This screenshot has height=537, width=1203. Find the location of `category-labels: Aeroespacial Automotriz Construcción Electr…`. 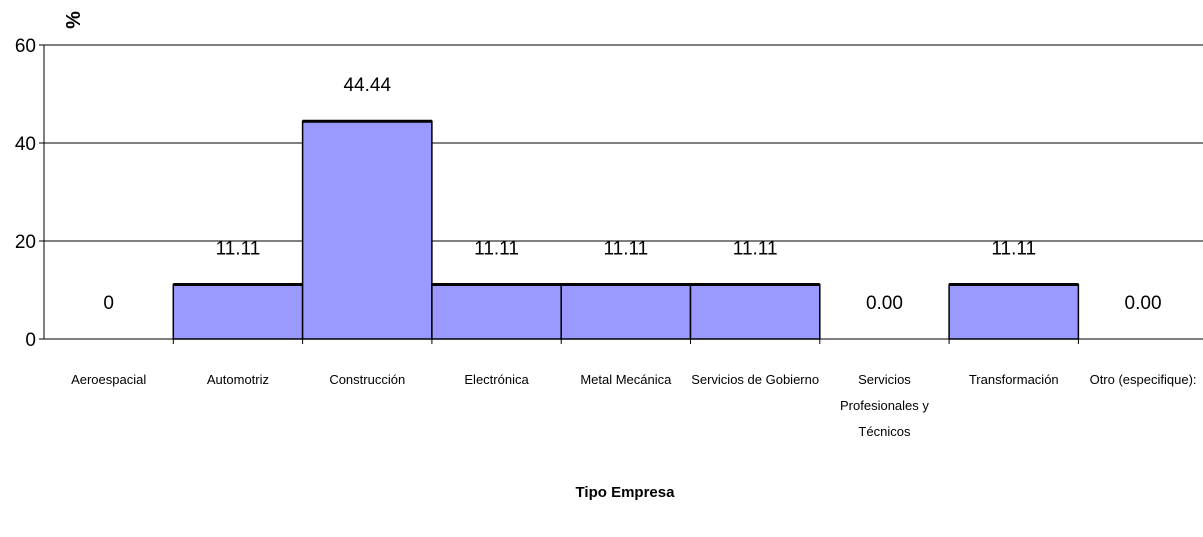

category-labels: Aeroespacial Automotriz Construcción Electr… is located at coordinates (633, 405).